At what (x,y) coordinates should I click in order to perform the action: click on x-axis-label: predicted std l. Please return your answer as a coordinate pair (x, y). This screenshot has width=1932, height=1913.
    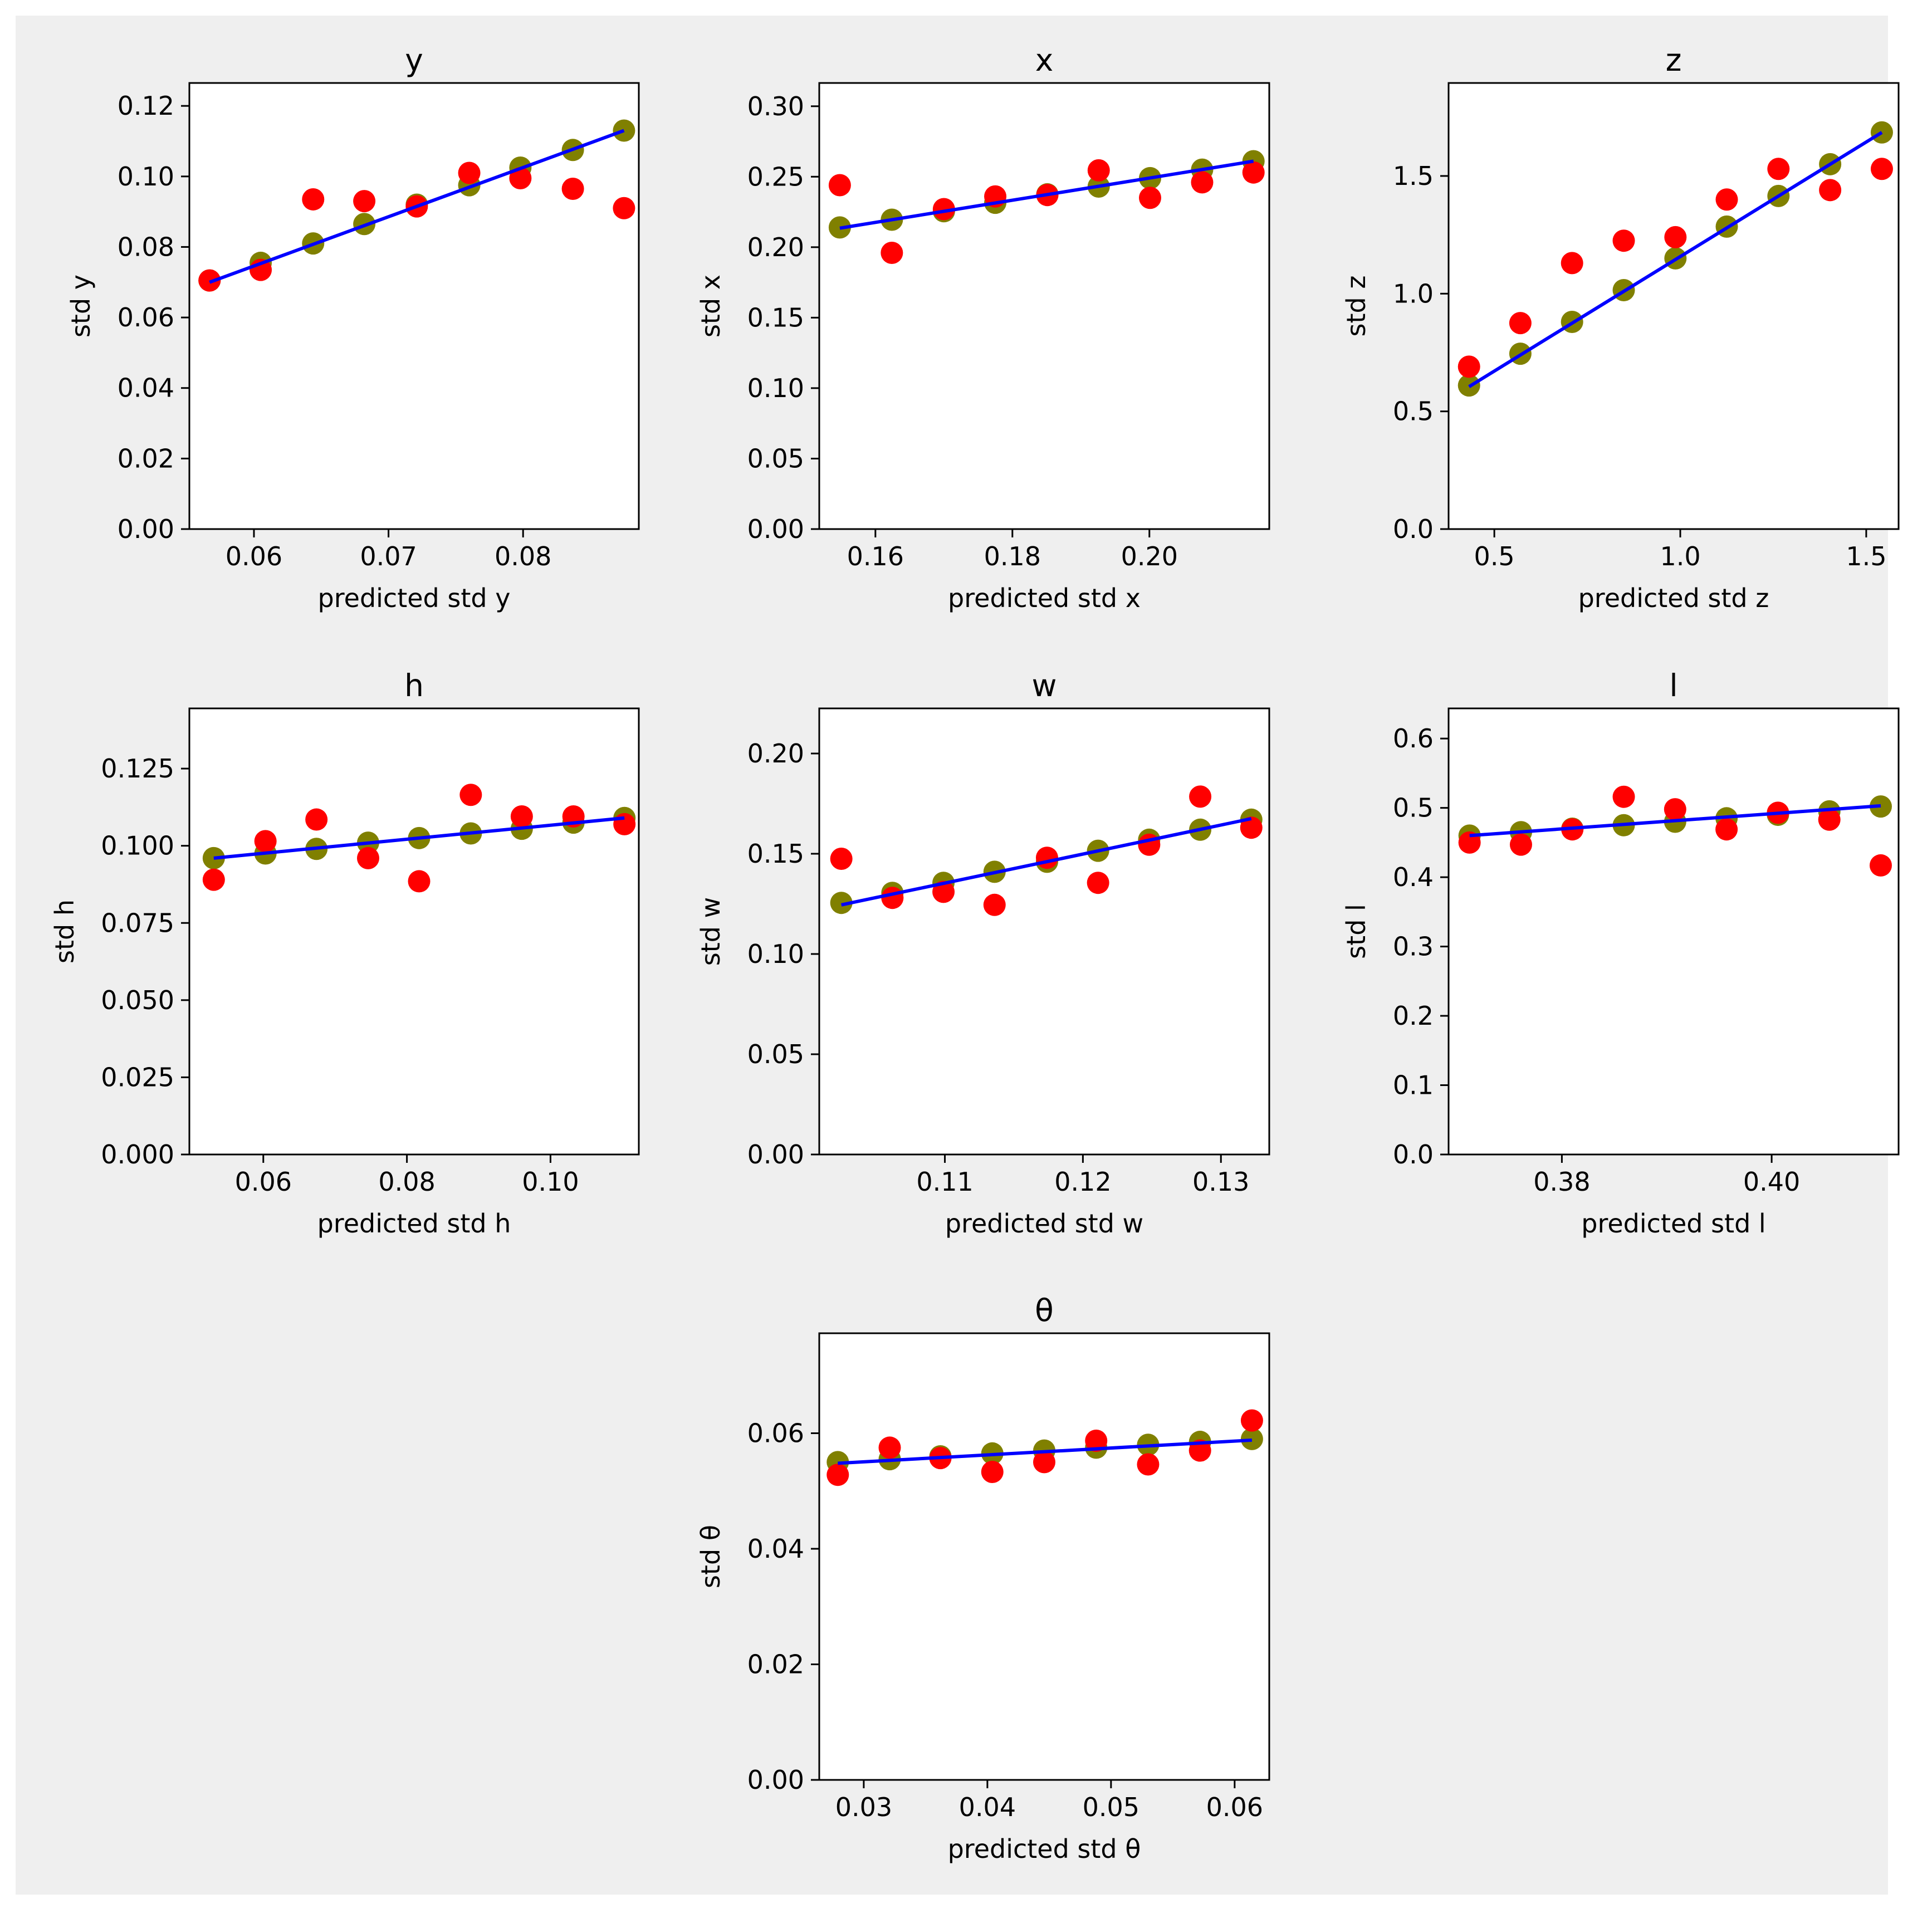
    Looking at the image, I should click on (1673, 1224).